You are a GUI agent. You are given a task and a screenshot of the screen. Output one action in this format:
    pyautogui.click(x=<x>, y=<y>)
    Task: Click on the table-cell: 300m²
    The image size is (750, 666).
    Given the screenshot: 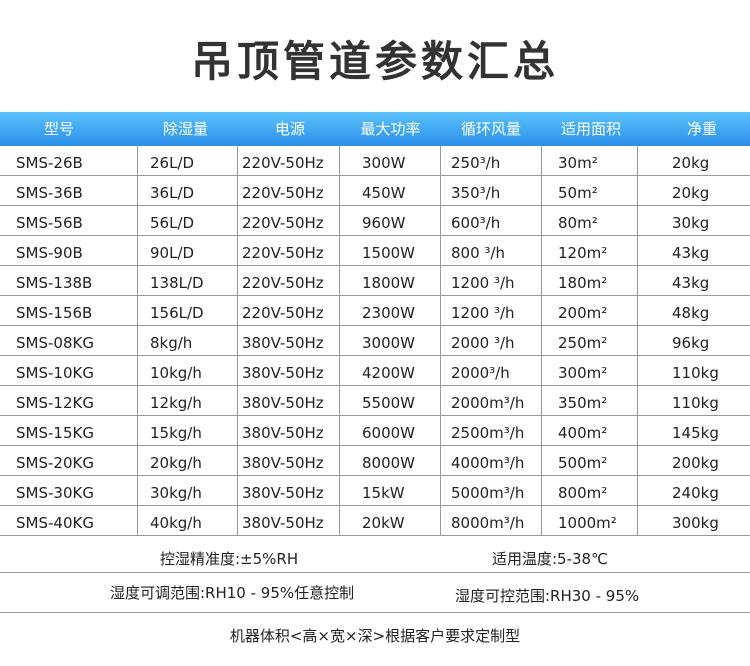 What is the action you would take?
    pyautogui.click(x=590, y=370)
    